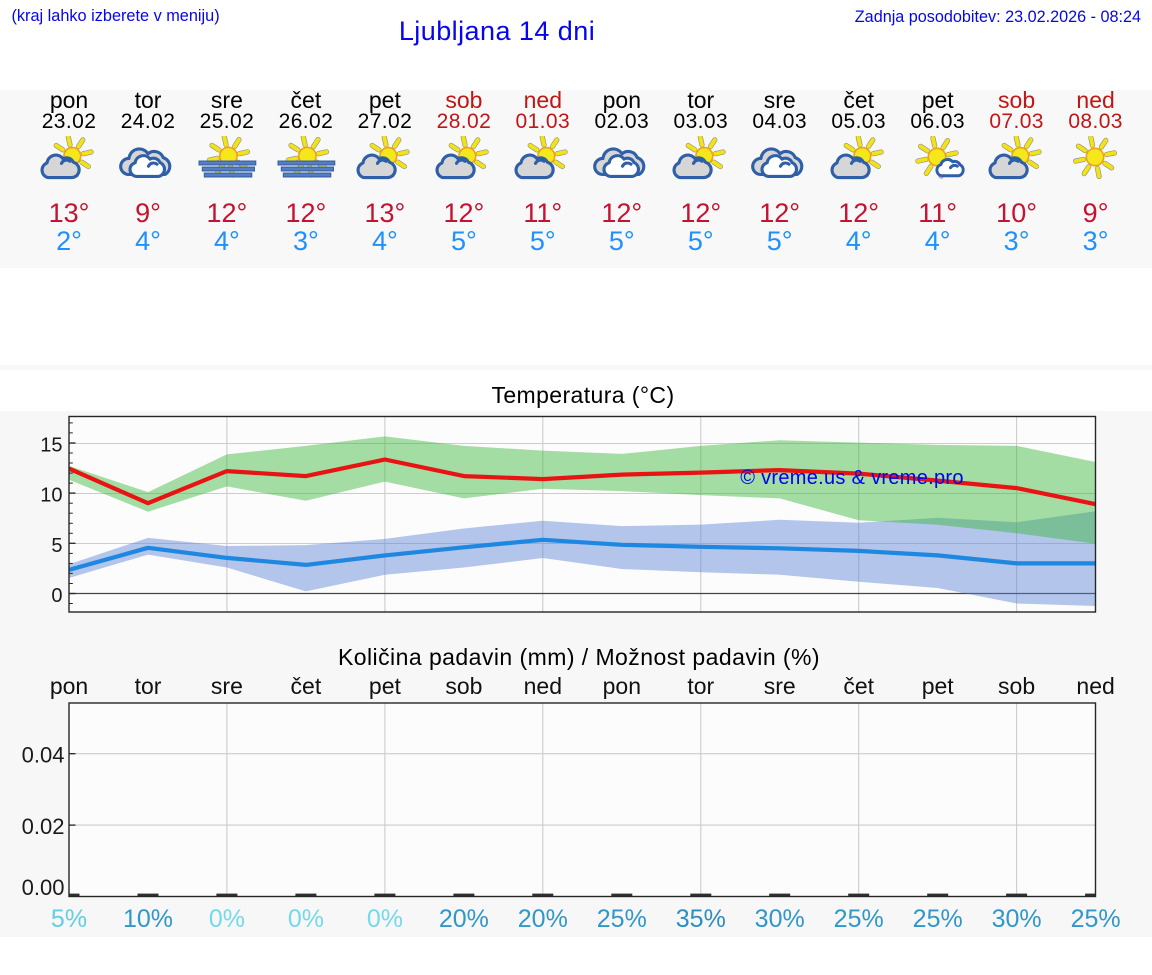 This screenshot has width=1152, height=975. What do you see at coordinates (43, 826) in the screenshot?
I see `svg-text: 0.02` at bounding box center [43, 826].